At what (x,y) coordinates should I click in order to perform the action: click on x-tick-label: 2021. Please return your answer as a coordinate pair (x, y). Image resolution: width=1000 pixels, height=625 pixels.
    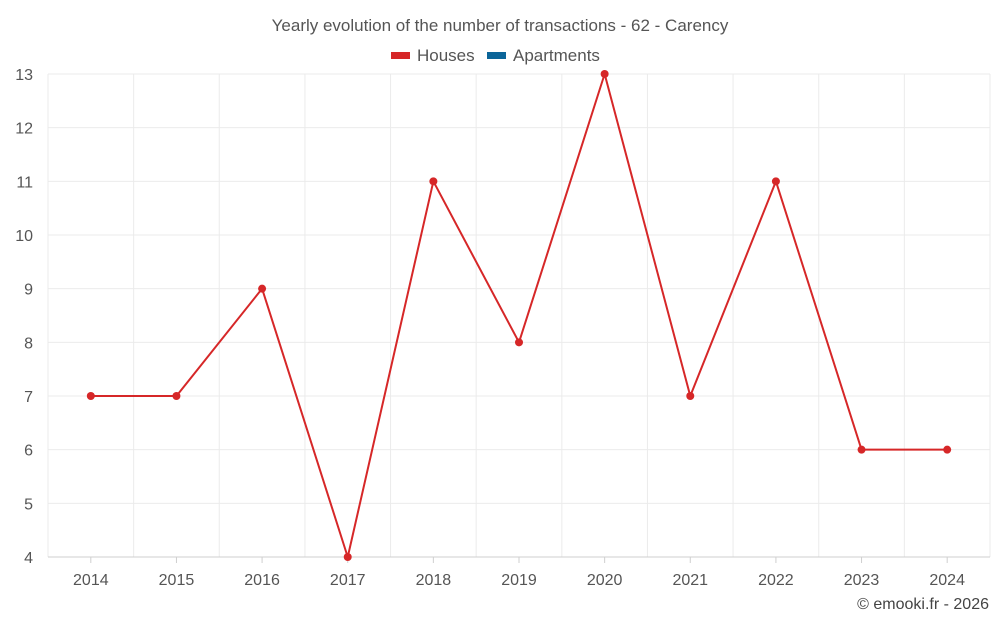
    Looking at the image, I should click on (690, 580).